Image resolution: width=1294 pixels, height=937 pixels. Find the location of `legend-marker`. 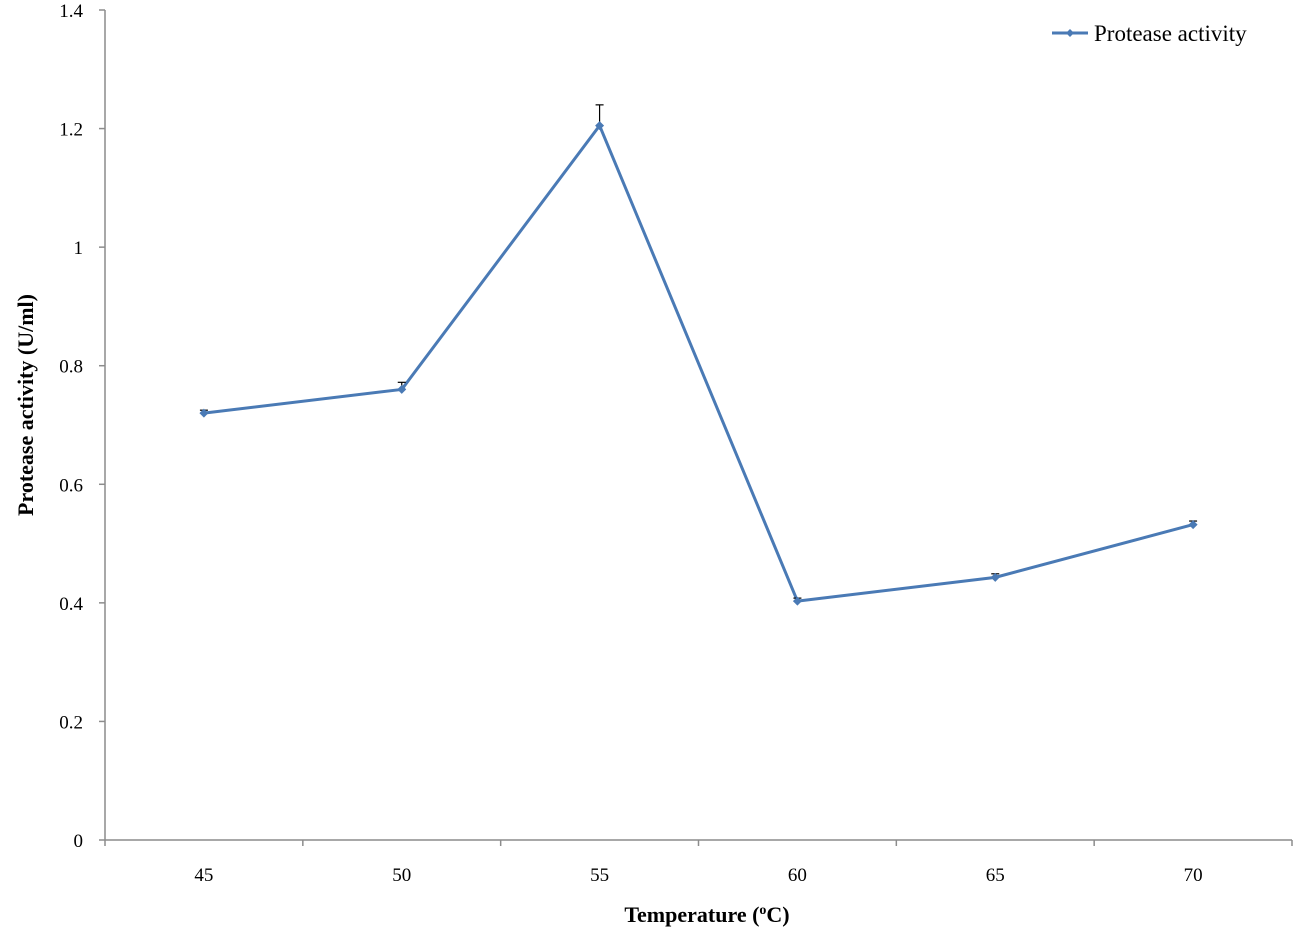

legend-marker is located at coordinates (1070, 33).